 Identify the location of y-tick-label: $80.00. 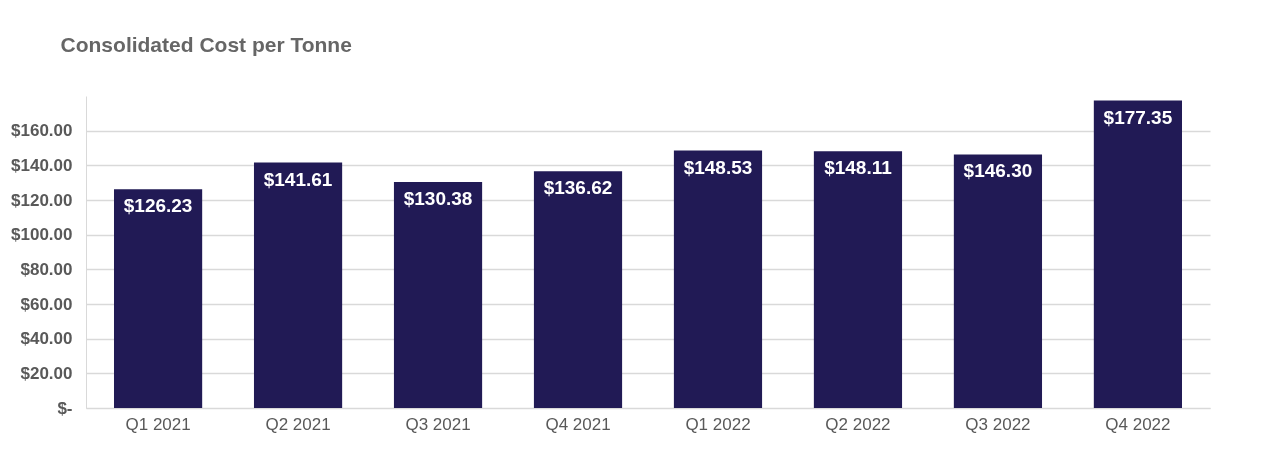
(46, 269).